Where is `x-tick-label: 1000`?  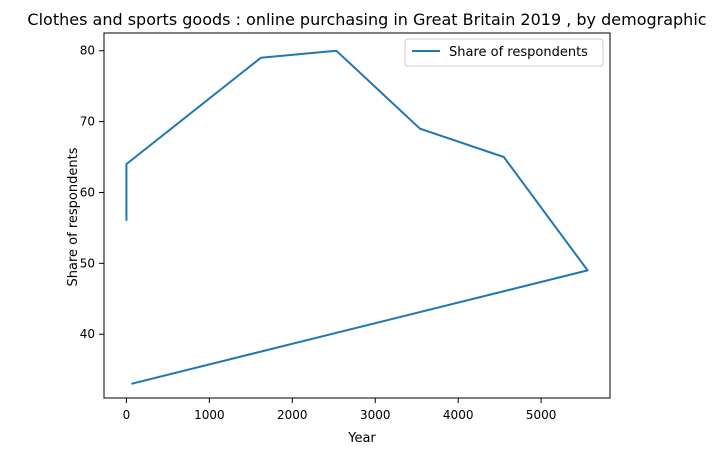 x-tick-label: 1000 is located at coordinates (209, 415).